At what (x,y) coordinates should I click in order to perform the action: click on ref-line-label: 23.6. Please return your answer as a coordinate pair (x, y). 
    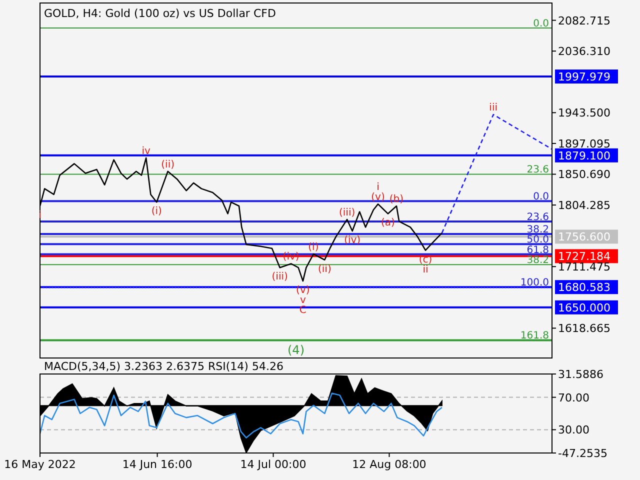
    Looking at the image, I should click on (537, 217).